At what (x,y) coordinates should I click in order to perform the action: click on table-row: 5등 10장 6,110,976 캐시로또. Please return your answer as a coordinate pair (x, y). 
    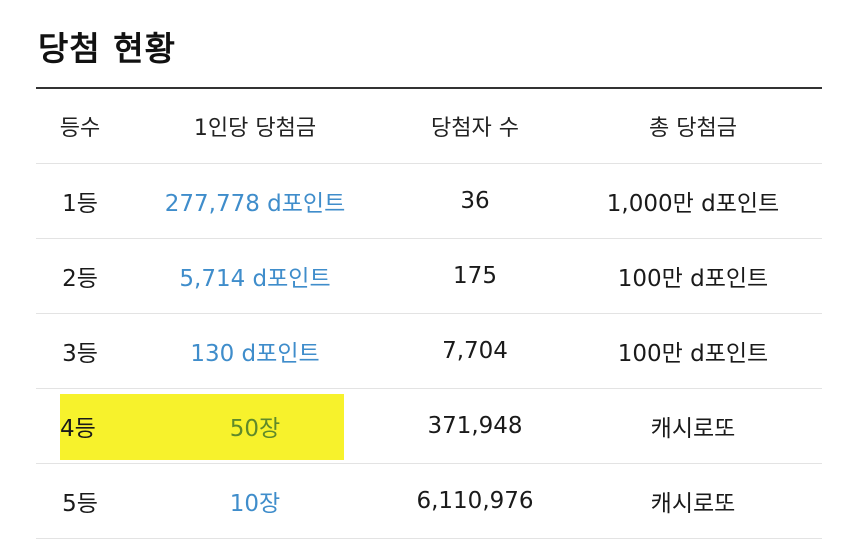
    Looking at the image, I should click on (429, 501).